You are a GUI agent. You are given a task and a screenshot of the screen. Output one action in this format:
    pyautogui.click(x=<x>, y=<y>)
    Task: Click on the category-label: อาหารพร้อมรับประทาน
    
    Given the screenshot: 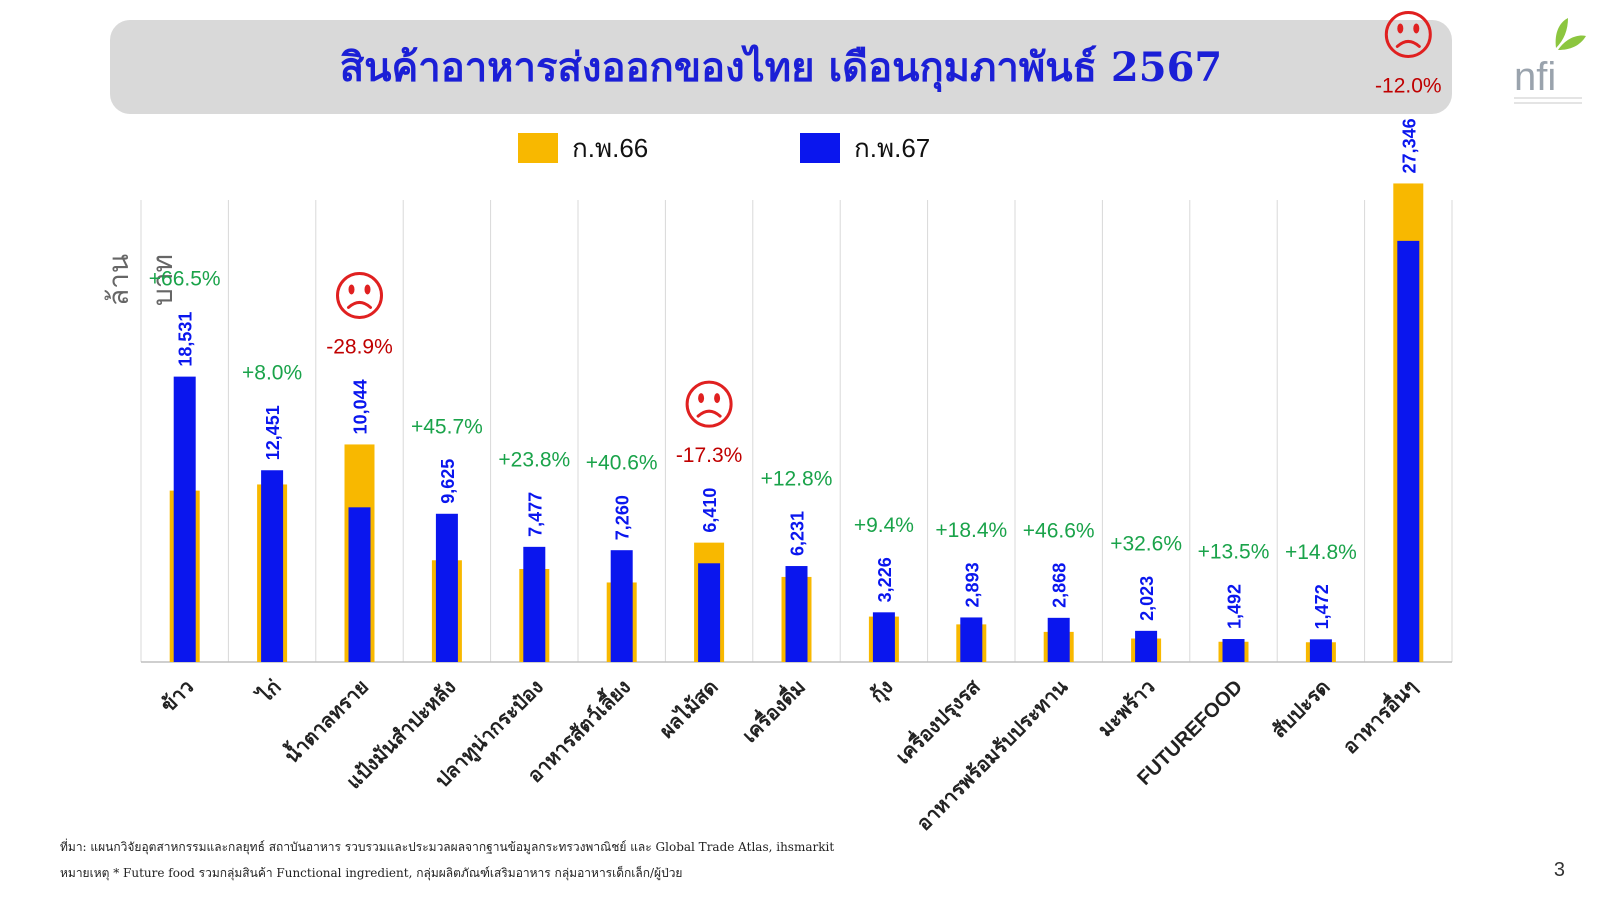 What is the action you would take?
    pyautogui.click(x=992, y=755)
    